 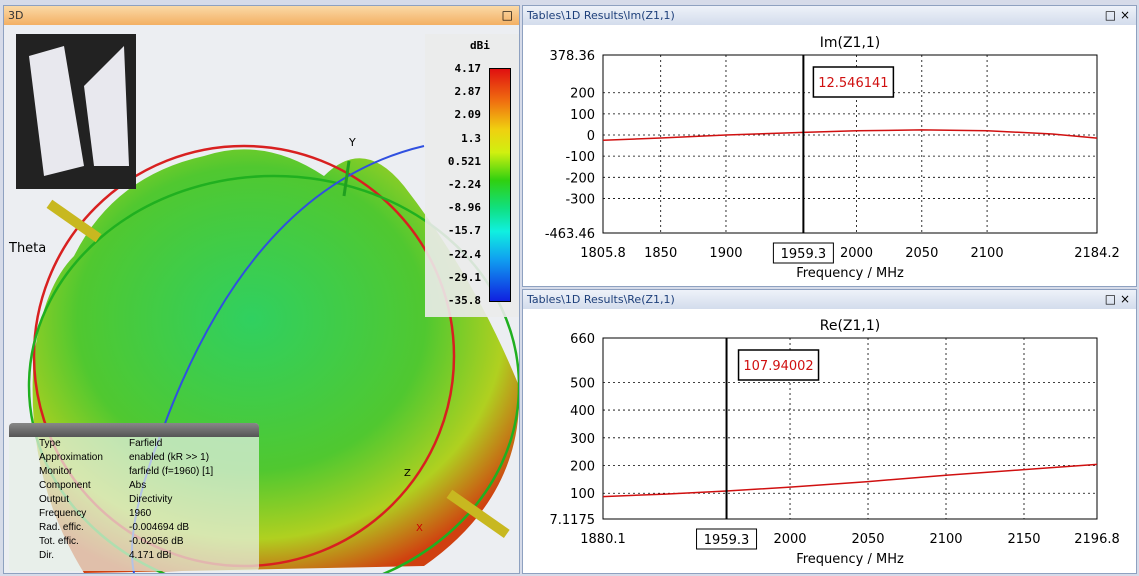 I want to click on info-key: Approximation, so click(x=71, y=457).